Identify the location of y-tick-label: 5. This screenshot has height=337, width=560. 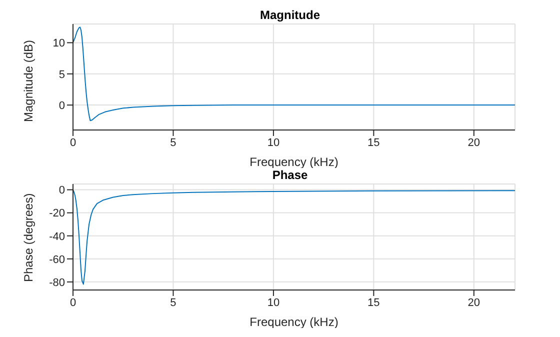
(61, 74).